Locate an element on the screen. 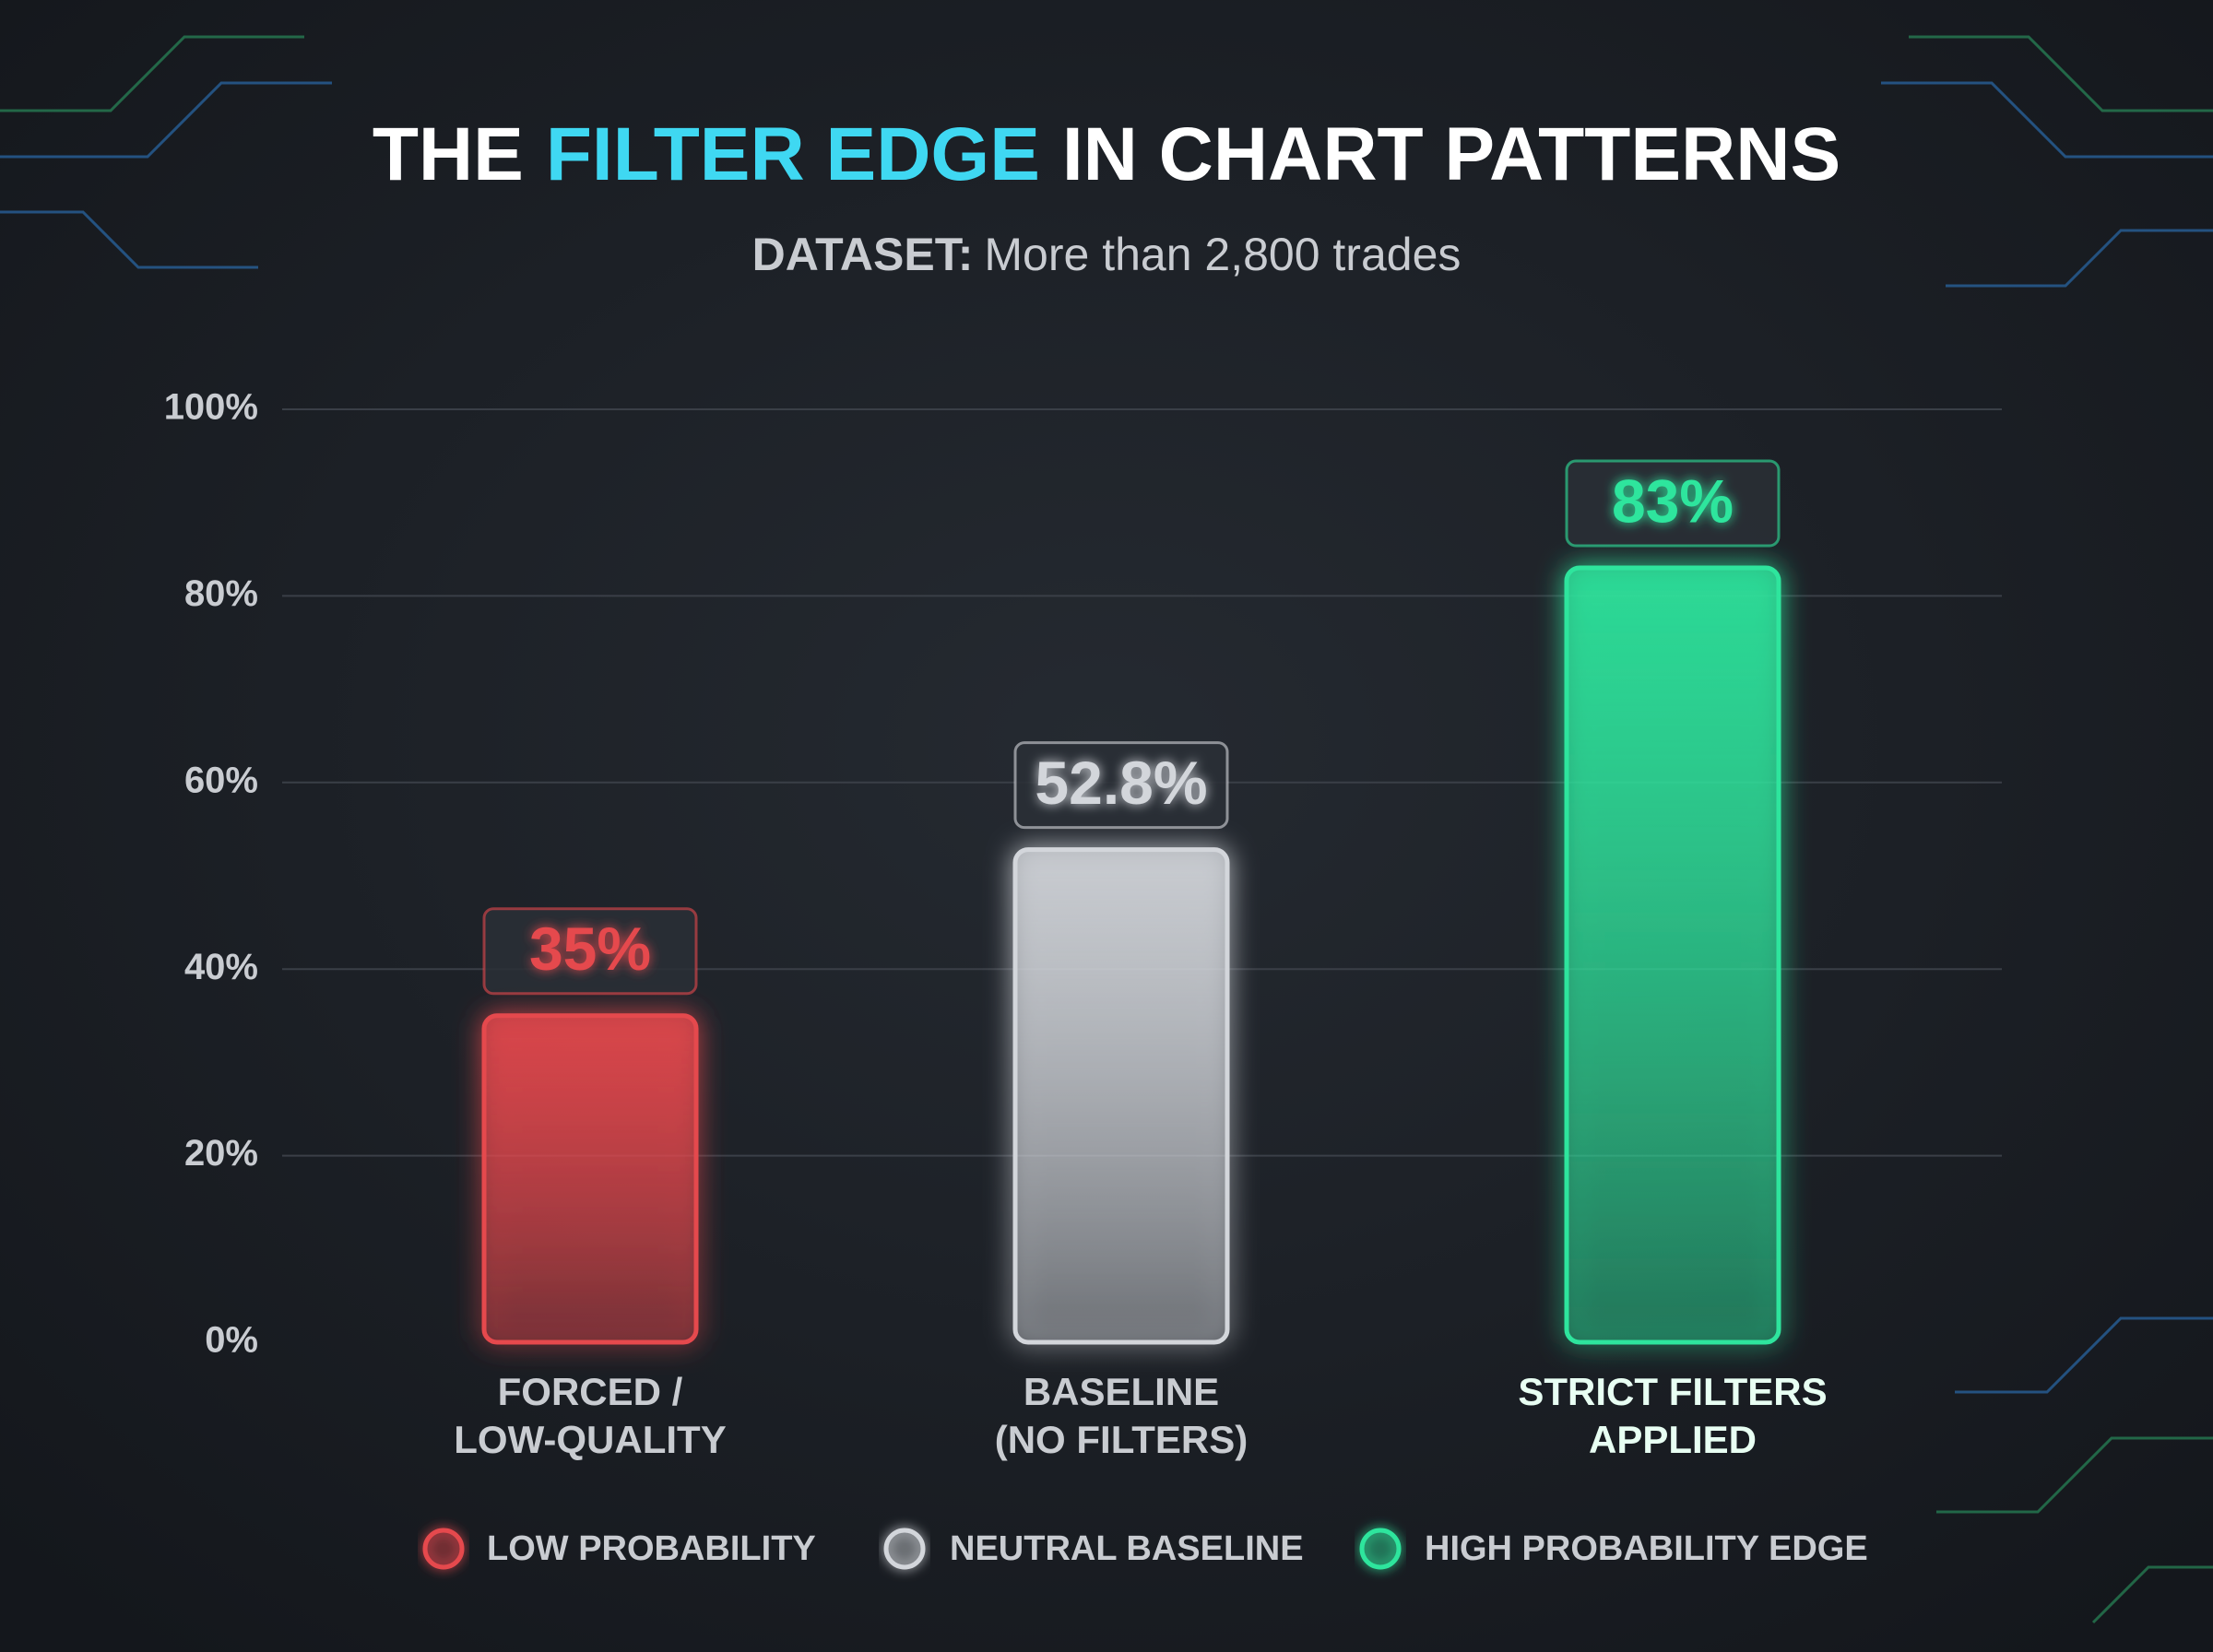  value-label: 52.8% is located at coordinates (1121, 783).